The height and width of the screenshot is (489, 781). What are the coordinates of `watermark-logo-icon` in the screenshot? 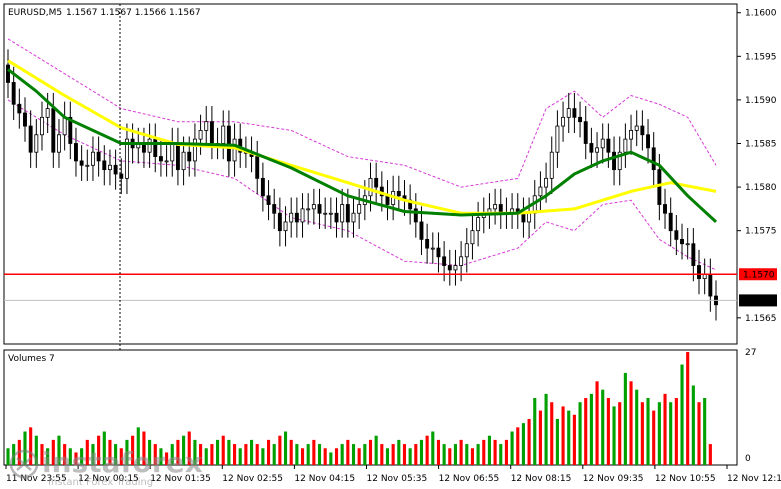 It's located at (24, 464).